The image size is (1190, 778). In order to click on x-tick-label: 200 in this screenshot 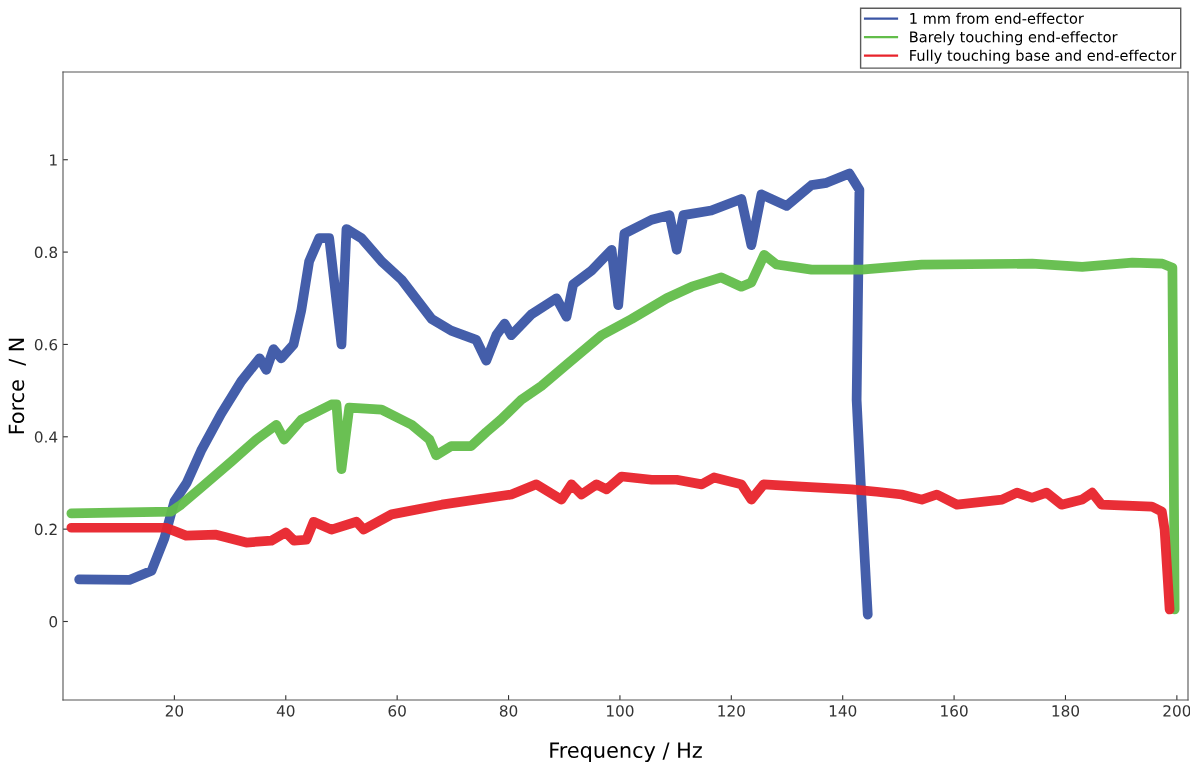, I will do `click(1176, 711)`.